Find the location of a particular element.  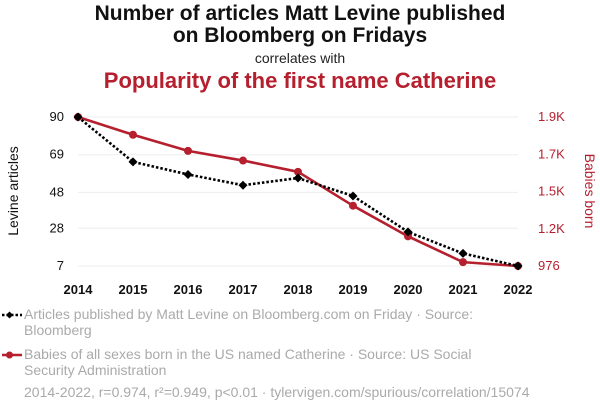

chart-title-second: Popularity of the first name Catherine is located at coordinates (300, 80).